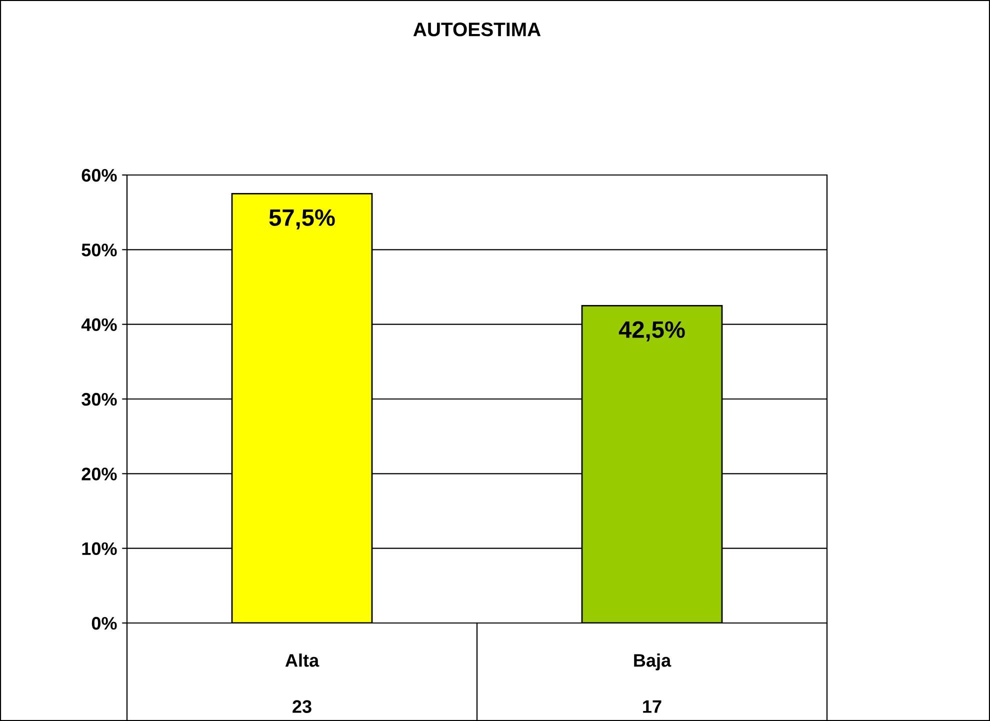 The height and width of the screenshot is (721, 990). What do you see at coordinates (302, 660) in the screenshot?
I see `x-tick-label: Alta` at bounding box center [302, 660].